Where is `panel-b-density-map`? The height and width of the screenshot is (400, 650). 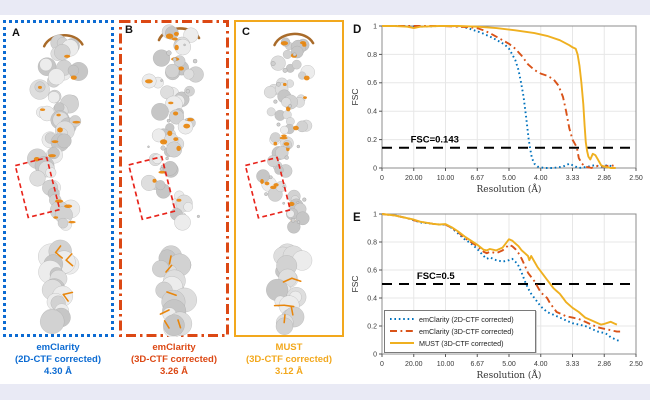 panel-b-density-map is located at coordinates (165, 180).